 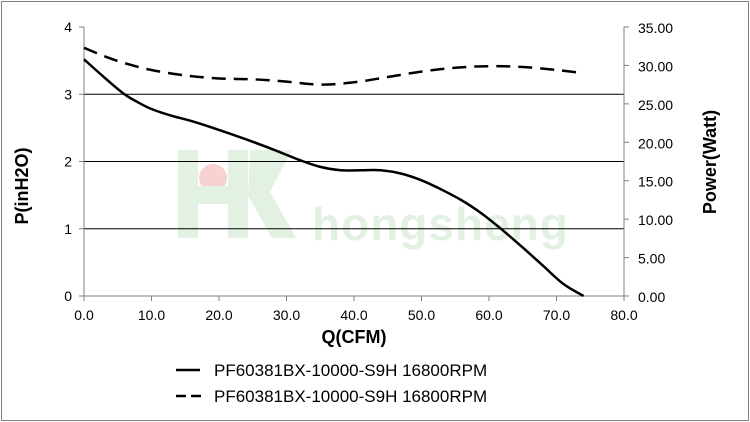 I want to click on left-y-axis-title: P(inH2O), so click(x=22, y=185).